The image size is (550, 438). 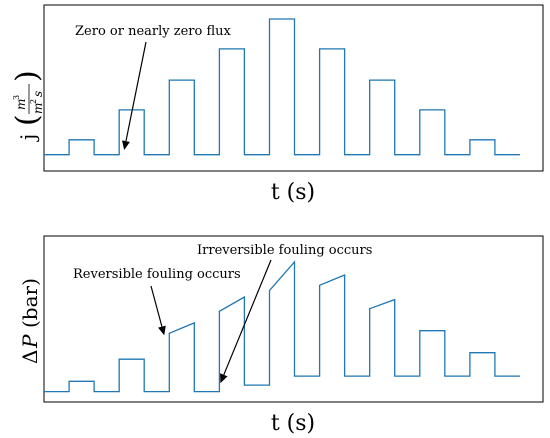 What do you see at coordinates (28, 138) in the screenshot?
I see `flux-y-axis-prefix: j` at bounding box center [28, 138].